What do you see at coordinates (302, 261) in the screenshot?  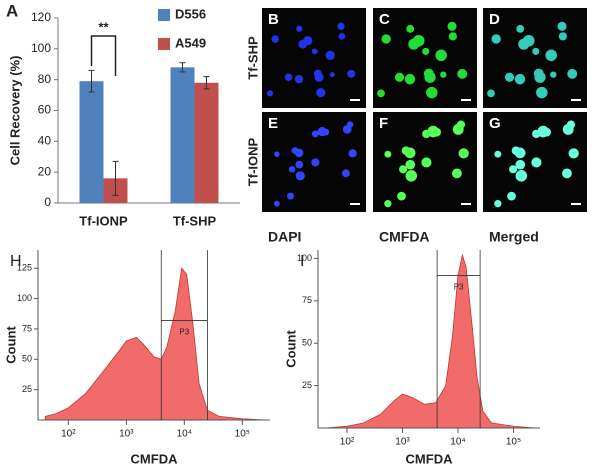 I see `panel-label: I` at bounding box center [302, 261].